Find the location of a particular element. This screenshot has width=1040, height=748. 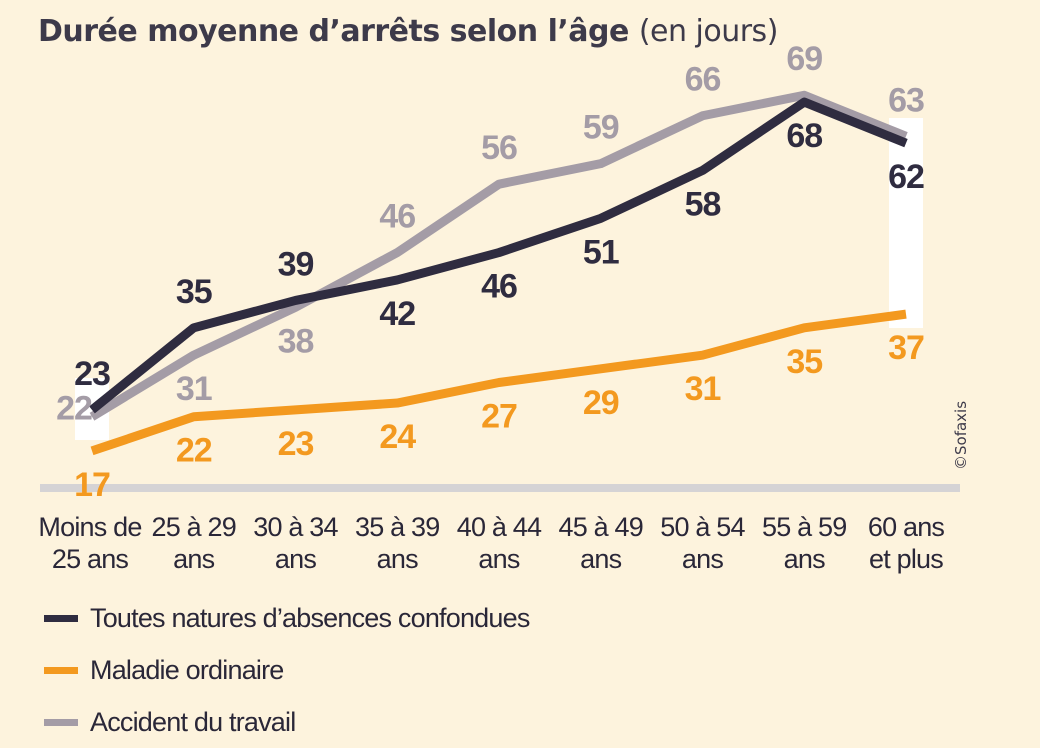

value-label-toutes-natures-d-absences-confondues: 46 is located at coordinates (499, 287).